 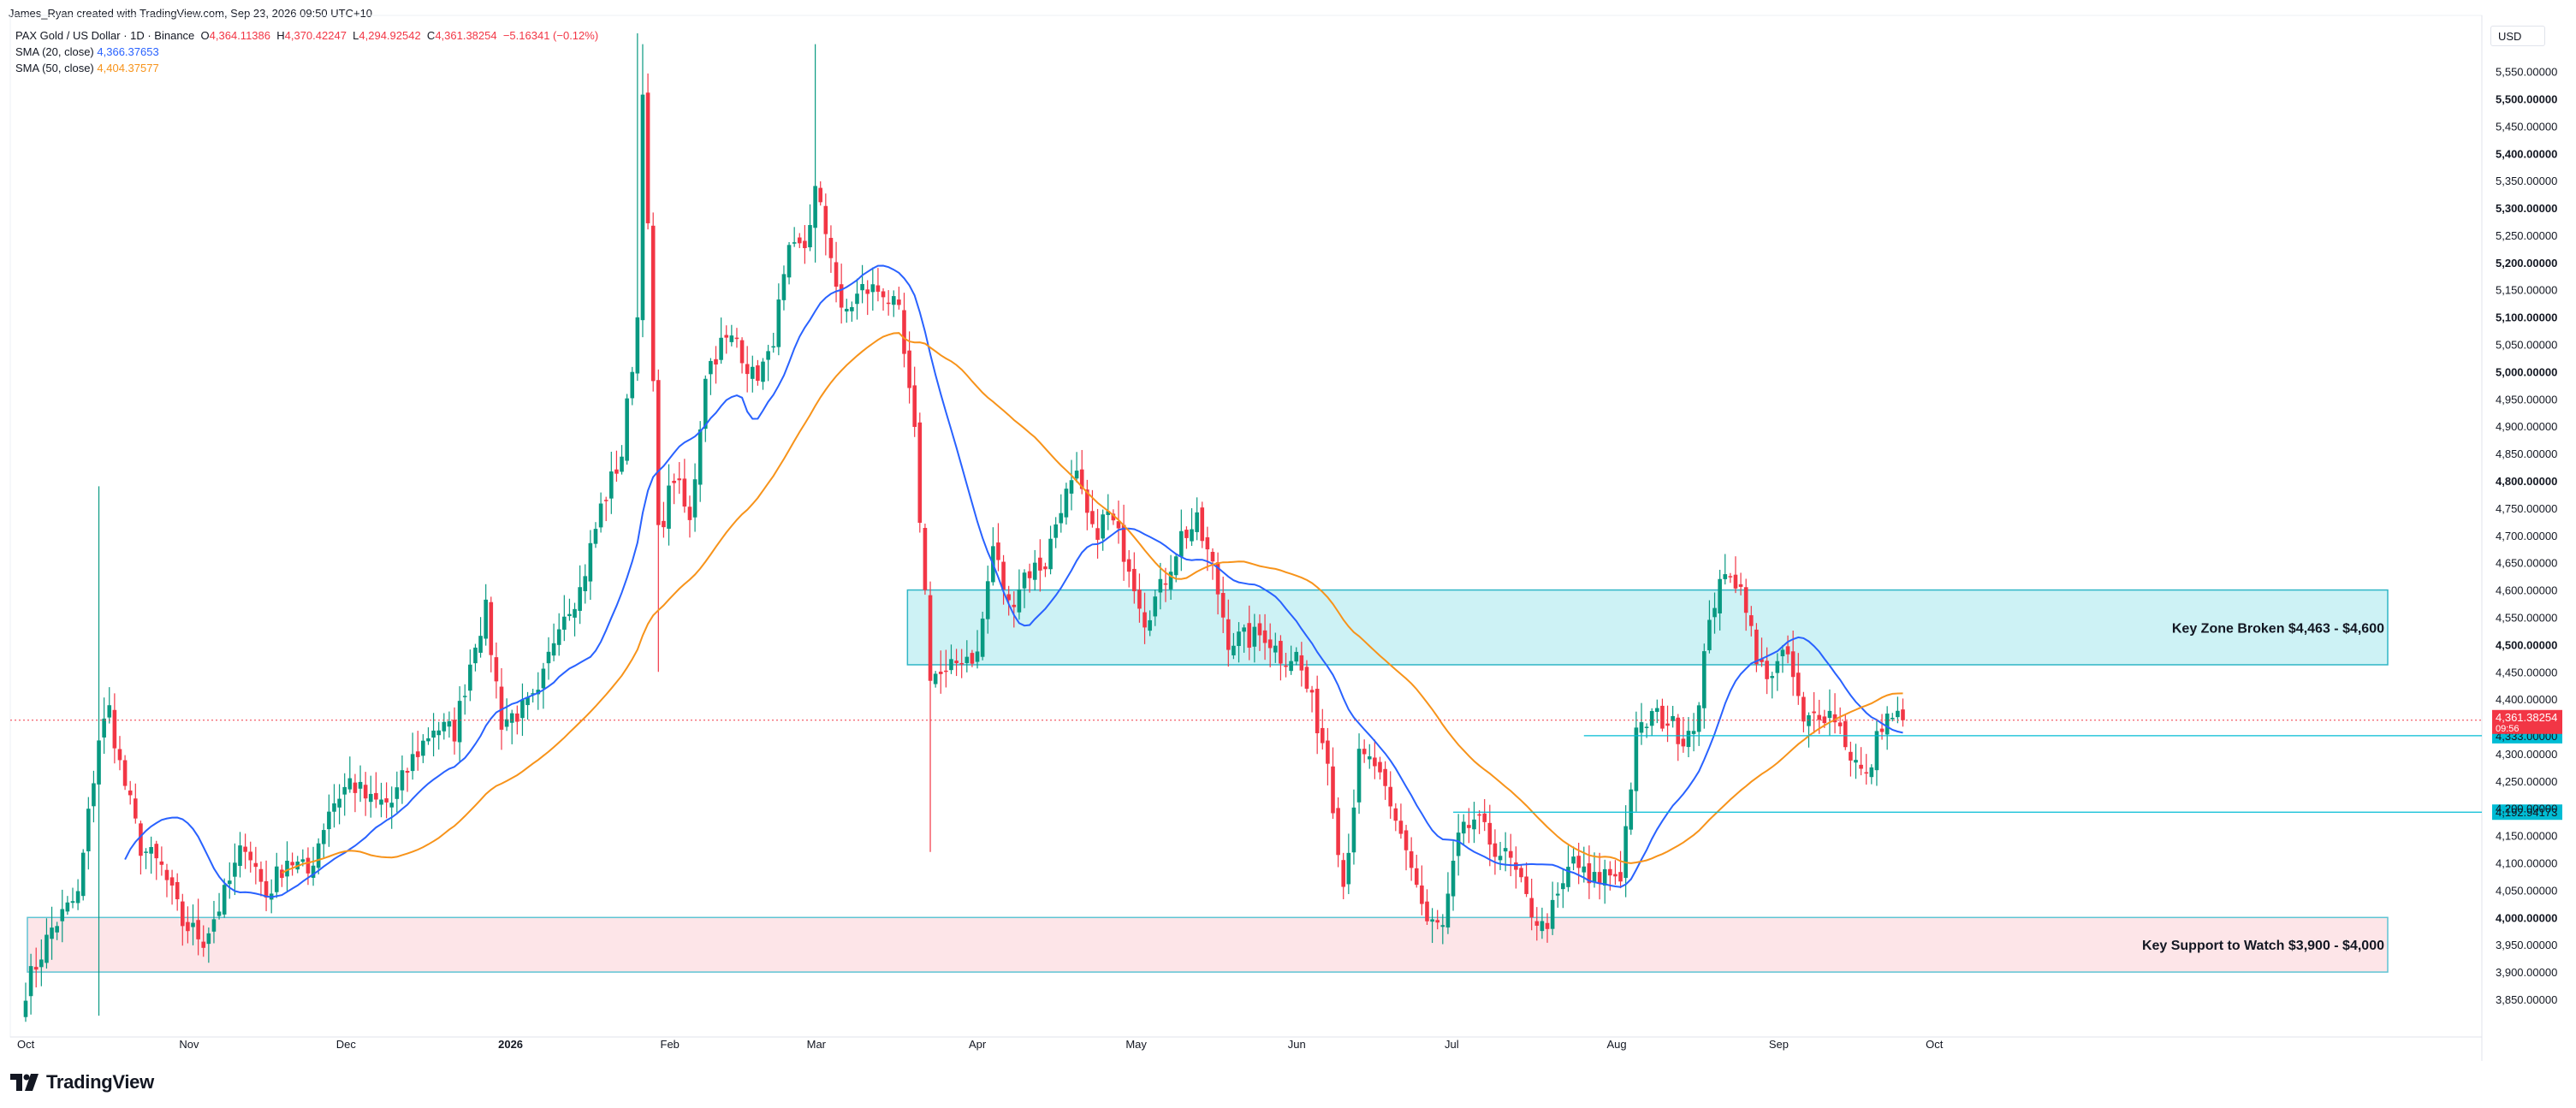 What do you see at coordinates (105, 35) in the screenshot?
I see `legend-symbol: PAX Gold / US Dollar · 1D · Binance` at bounding box center [105, 35].